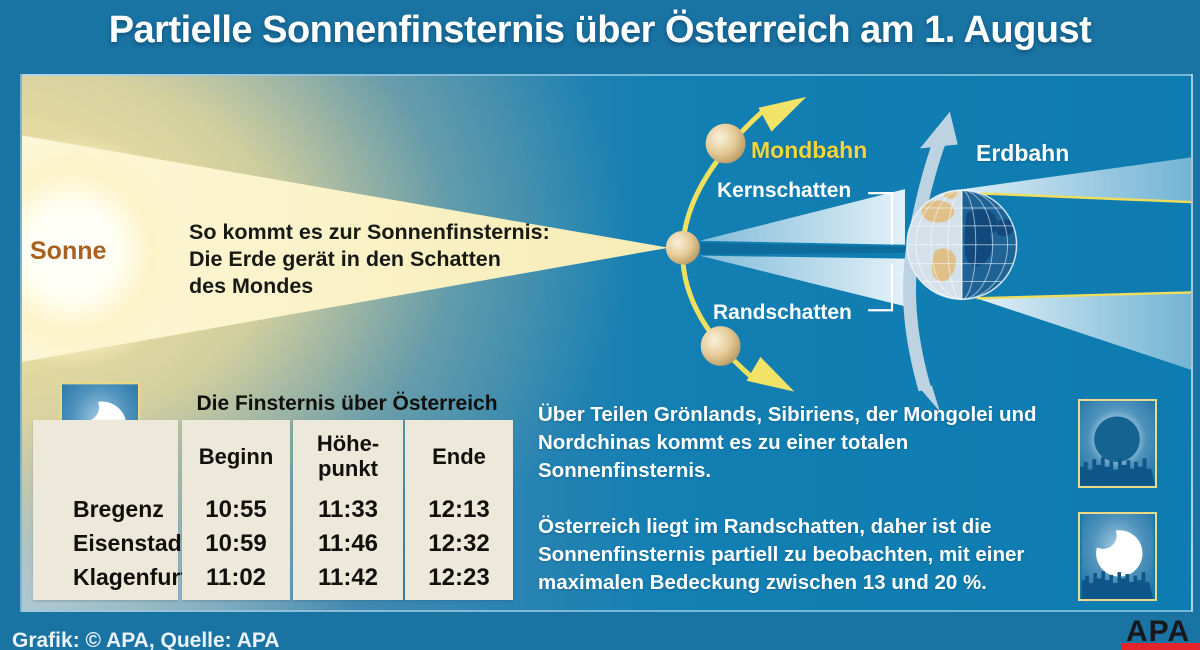 The width and height of the screenshot is (1200, 650). Describe the element at coordinates (130, 577) in the screenshot. I see `table-row-city: Klagenfurt` at that location.